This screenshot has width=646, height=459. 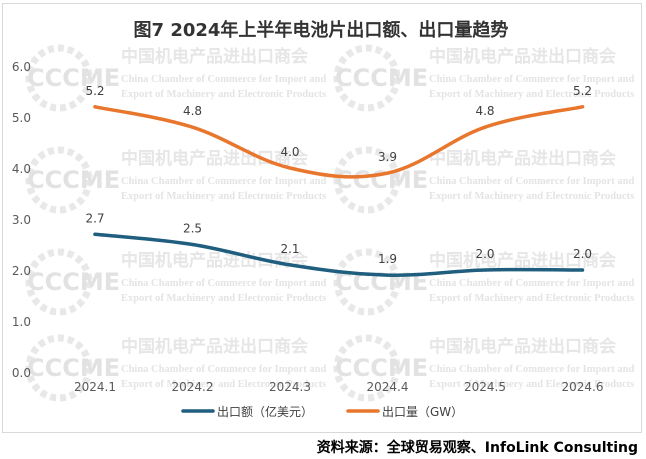 What do you see at coordinates (485, 387) in the screenshot?
I see `x-tick-label: 2024.5` at bounding box center [485, 387].